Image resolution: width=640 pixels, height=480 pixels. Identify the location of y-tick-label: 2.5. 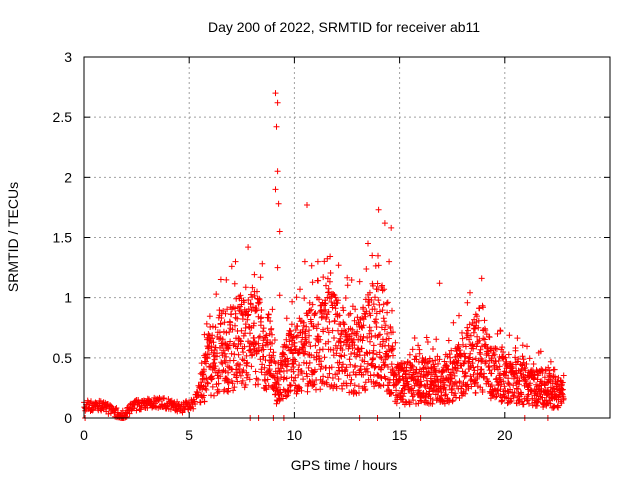
(63, 117).